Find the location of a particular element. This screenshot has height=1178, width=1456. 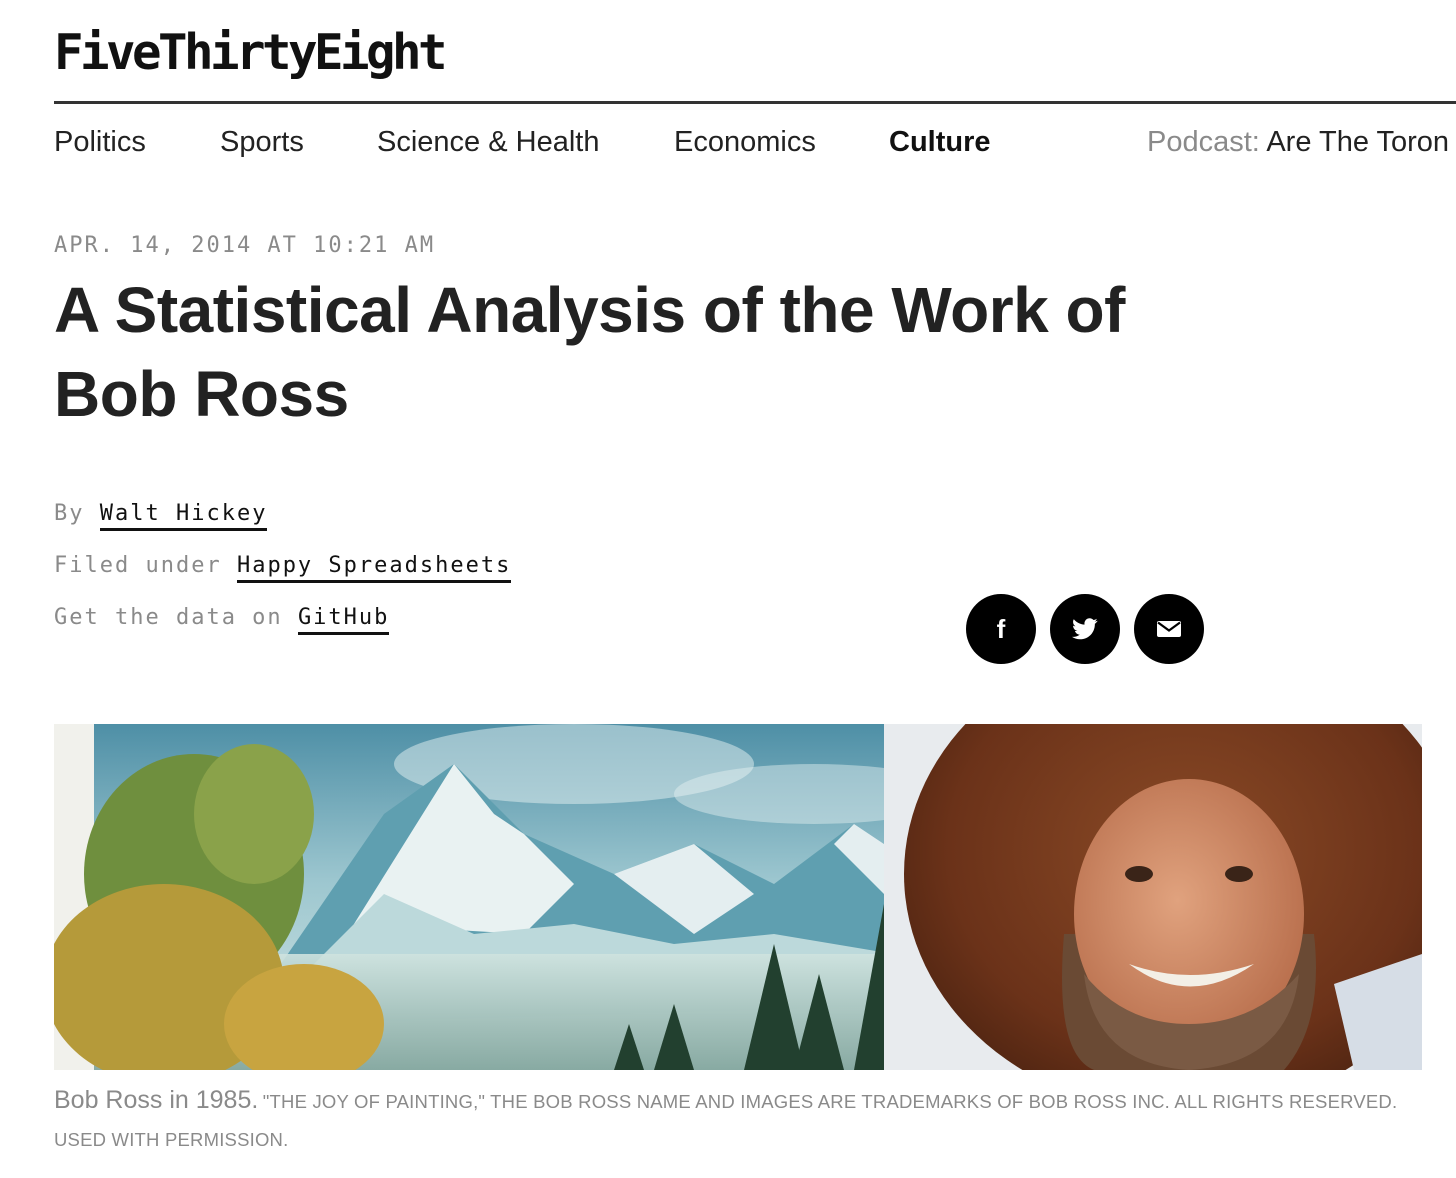

facebook-icon: f is located at coordinates (1001, 629).